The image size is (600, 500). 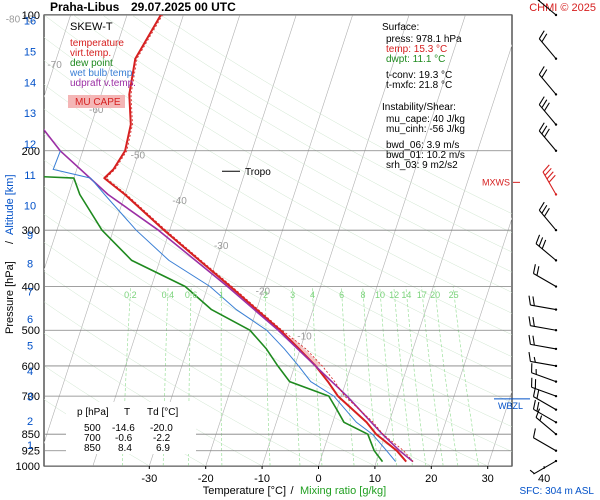 I want to click on y-axis-label-altitude: Altitude [km], so click(x=10, y=204).